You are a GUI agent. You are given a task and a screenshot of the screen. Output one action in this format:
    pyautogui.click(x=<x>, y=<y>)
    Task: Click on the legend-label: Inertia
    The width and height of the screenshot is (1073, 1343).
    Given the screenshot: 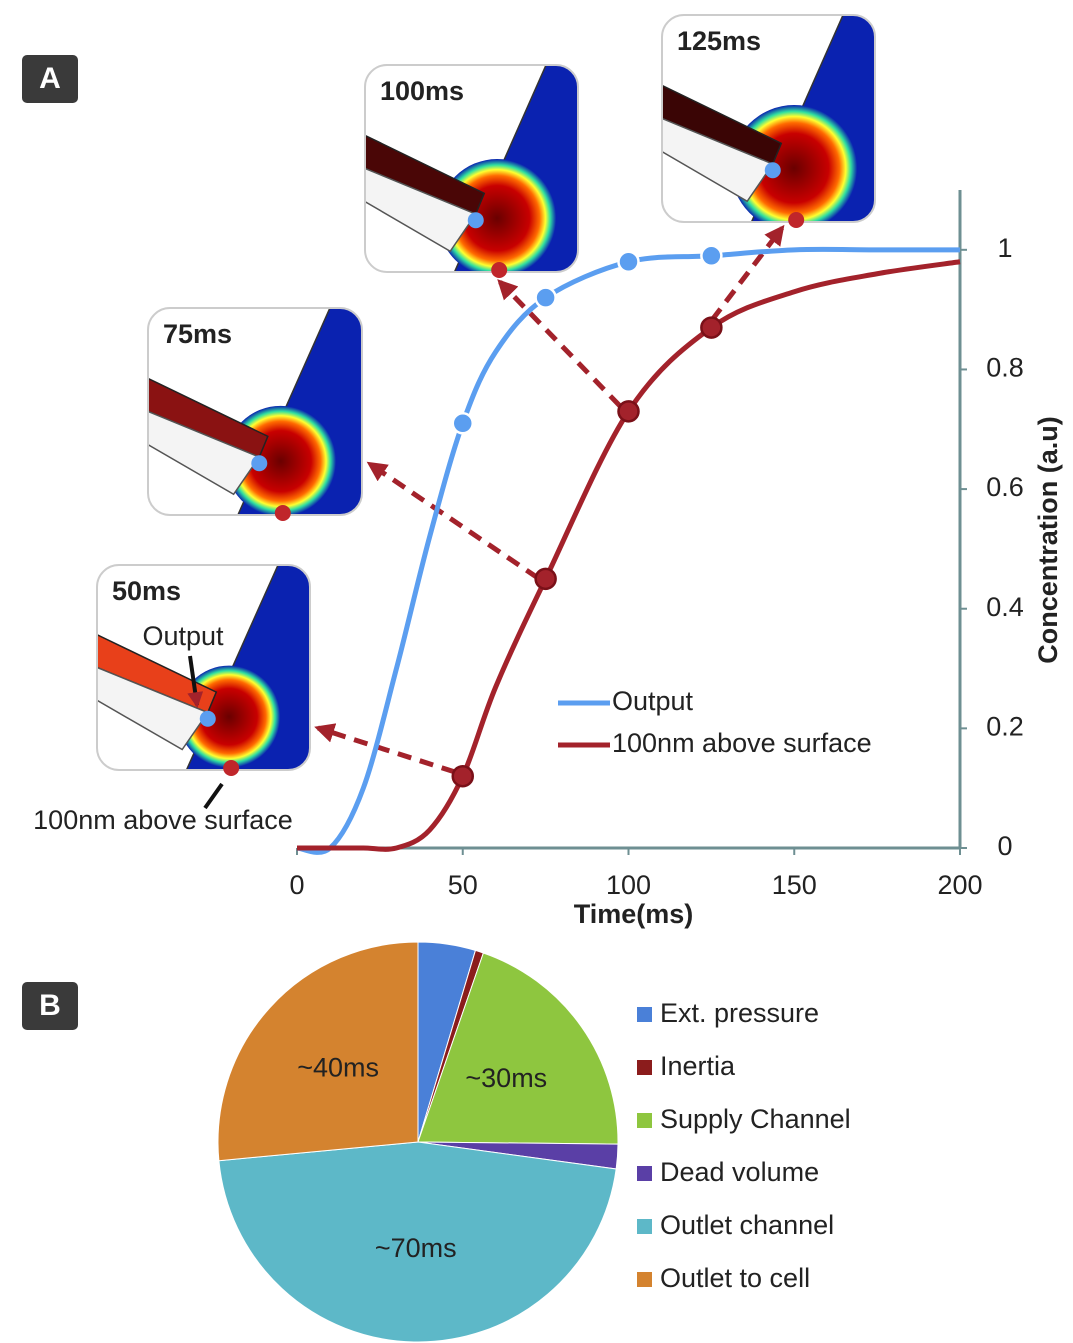 What is the action you would take?
    pyautogui.click(x=698, y=1066)
    